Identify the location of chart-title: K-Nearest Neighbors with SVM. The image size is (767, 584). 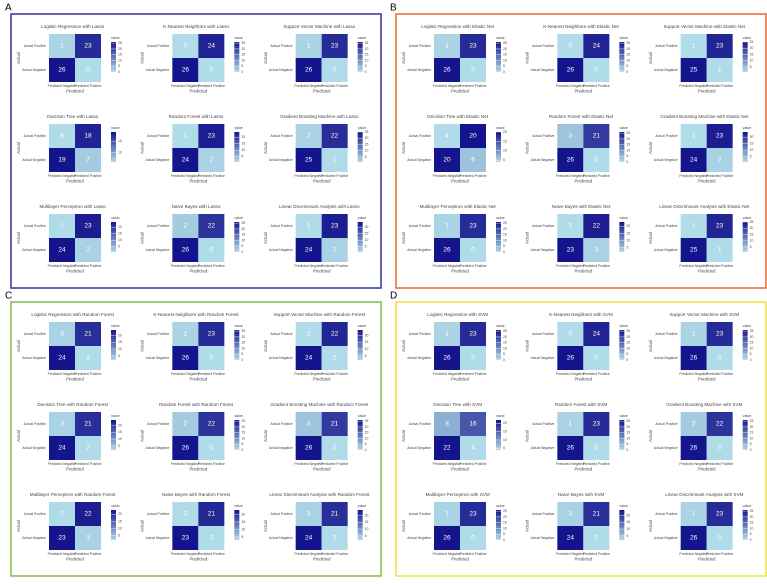
(581, 314).